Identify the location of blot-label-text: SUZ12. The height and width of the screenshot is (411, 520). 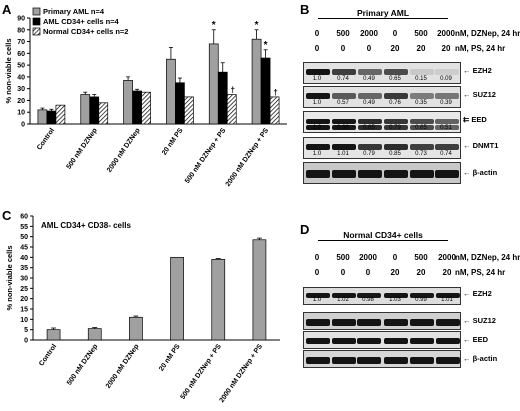
(484, 320).